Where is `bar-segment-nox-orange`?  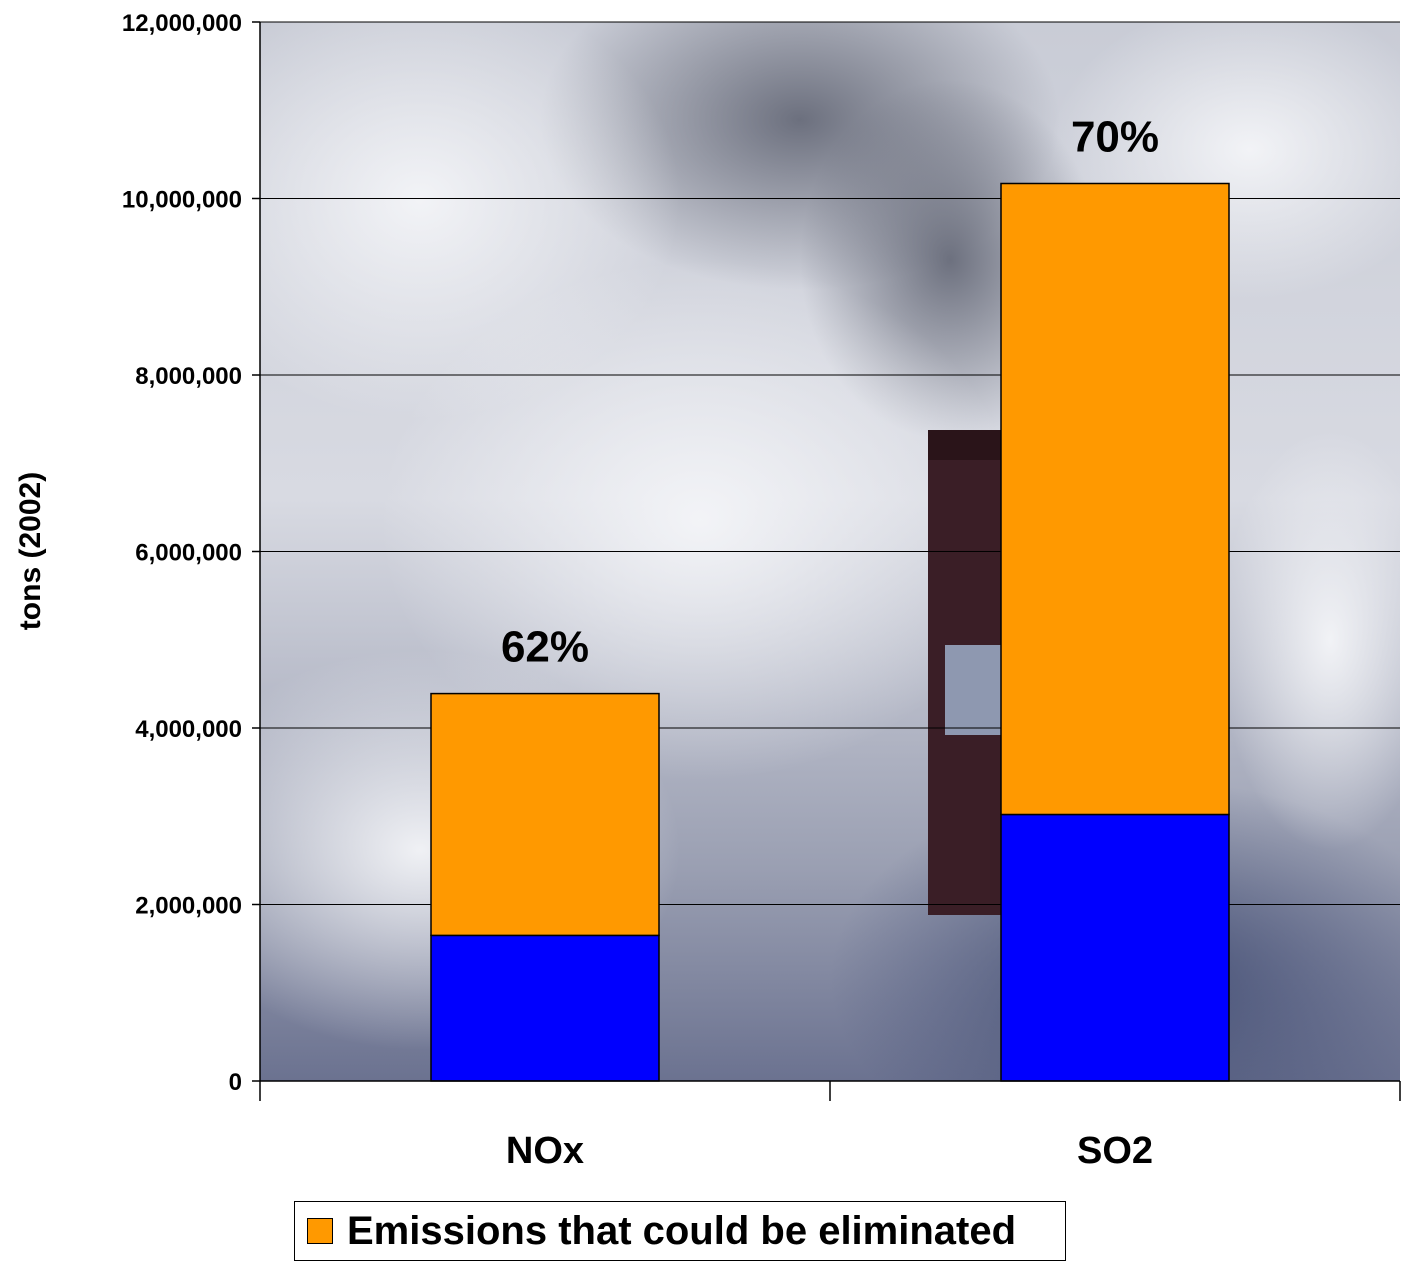
bar-segment-nox-orange is located at coordinates (545, 814).